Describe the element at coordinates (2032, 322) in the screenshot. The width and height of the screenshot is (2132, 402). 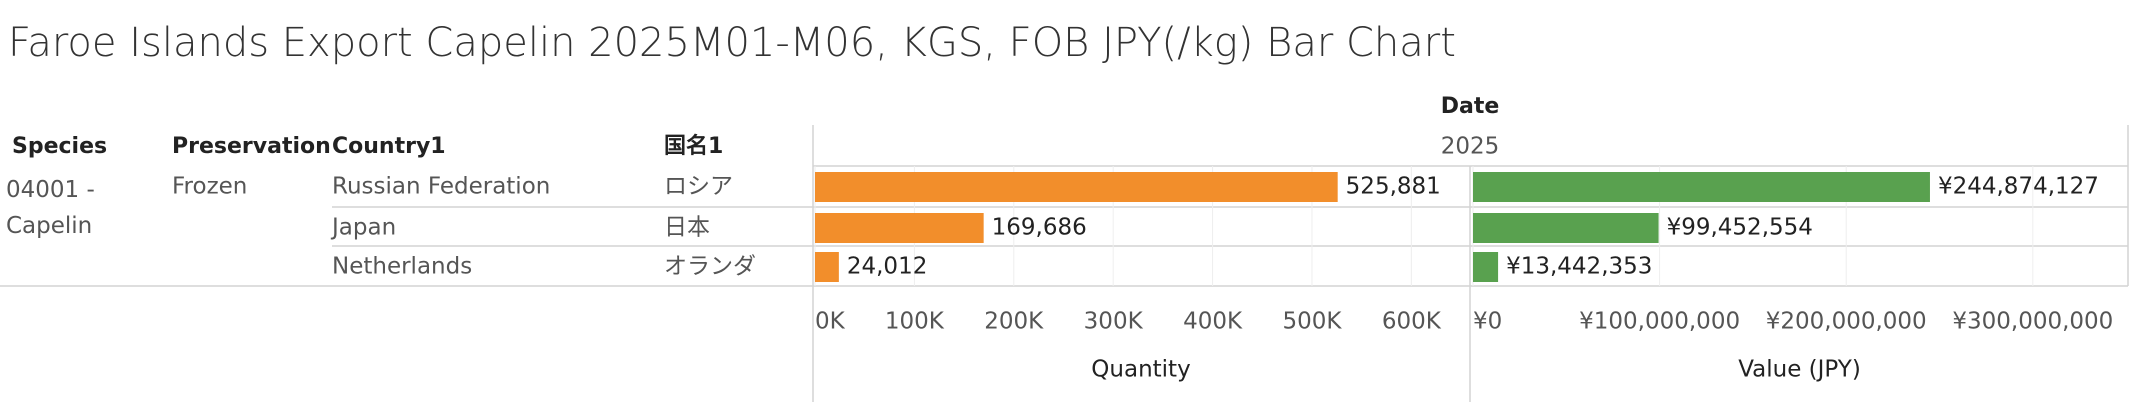
I see `x-tick-label: ¥300,000,000` at that location.